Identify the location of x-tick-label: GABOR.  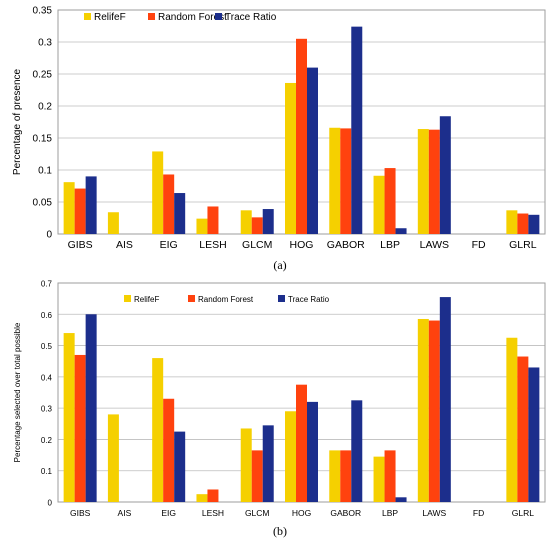
(346, 245).